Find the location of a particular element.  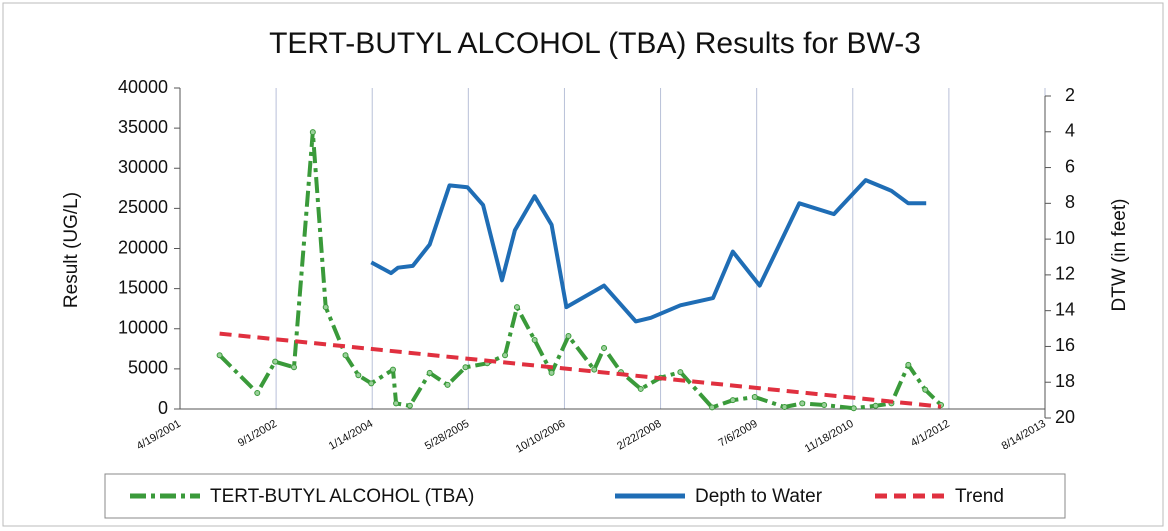

y2-tick-label: 18 is located at coordinates (1065, 381).